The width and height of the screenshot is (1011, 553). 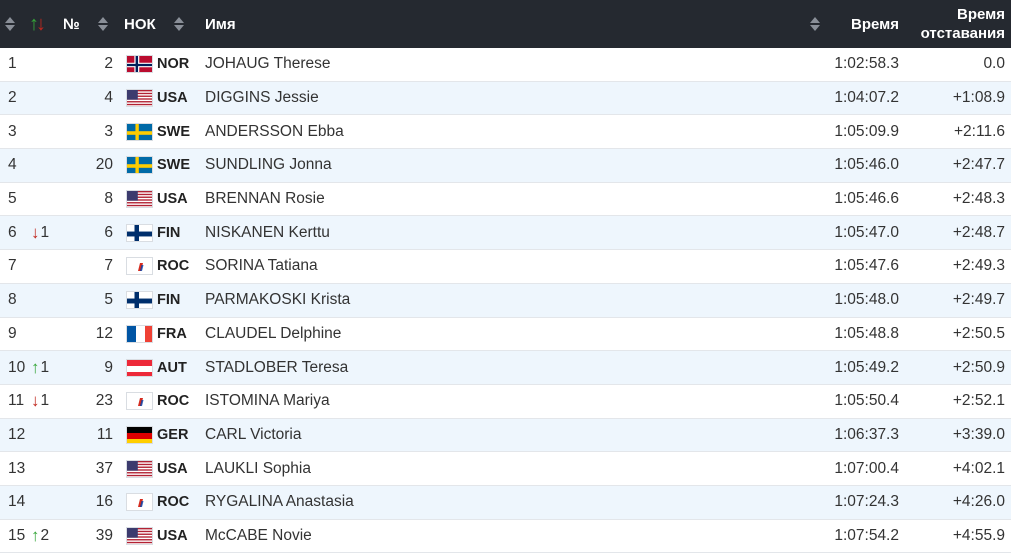 I want to click on rank-cell: 12, so click(x=17, y=434).